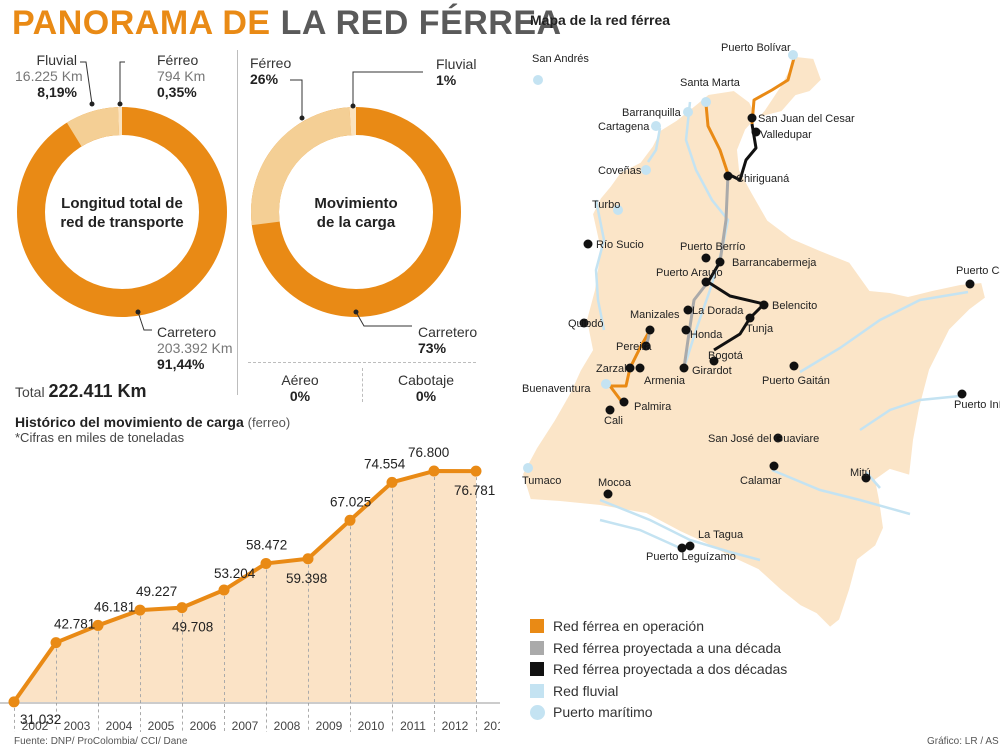 This screenshot has width=1000, height=749. I want to click on river-vaupes, so click(841, 492).